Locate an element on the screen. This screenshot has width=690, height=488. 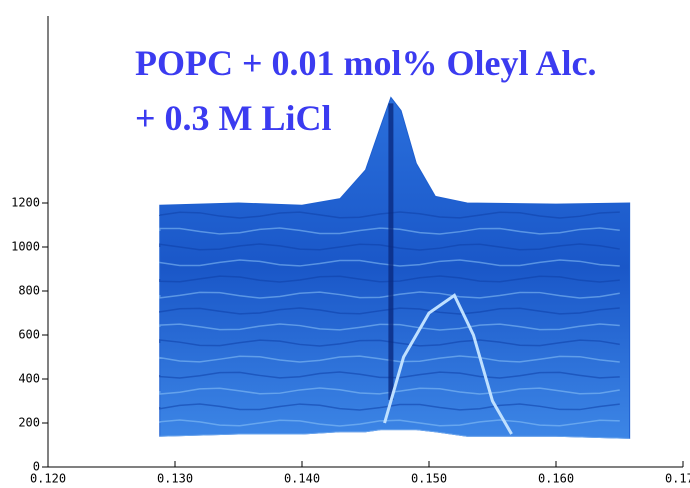
chart-title: POPC + 0.01 mol% Oleyl Alc. is located at coordinates (365, 63).